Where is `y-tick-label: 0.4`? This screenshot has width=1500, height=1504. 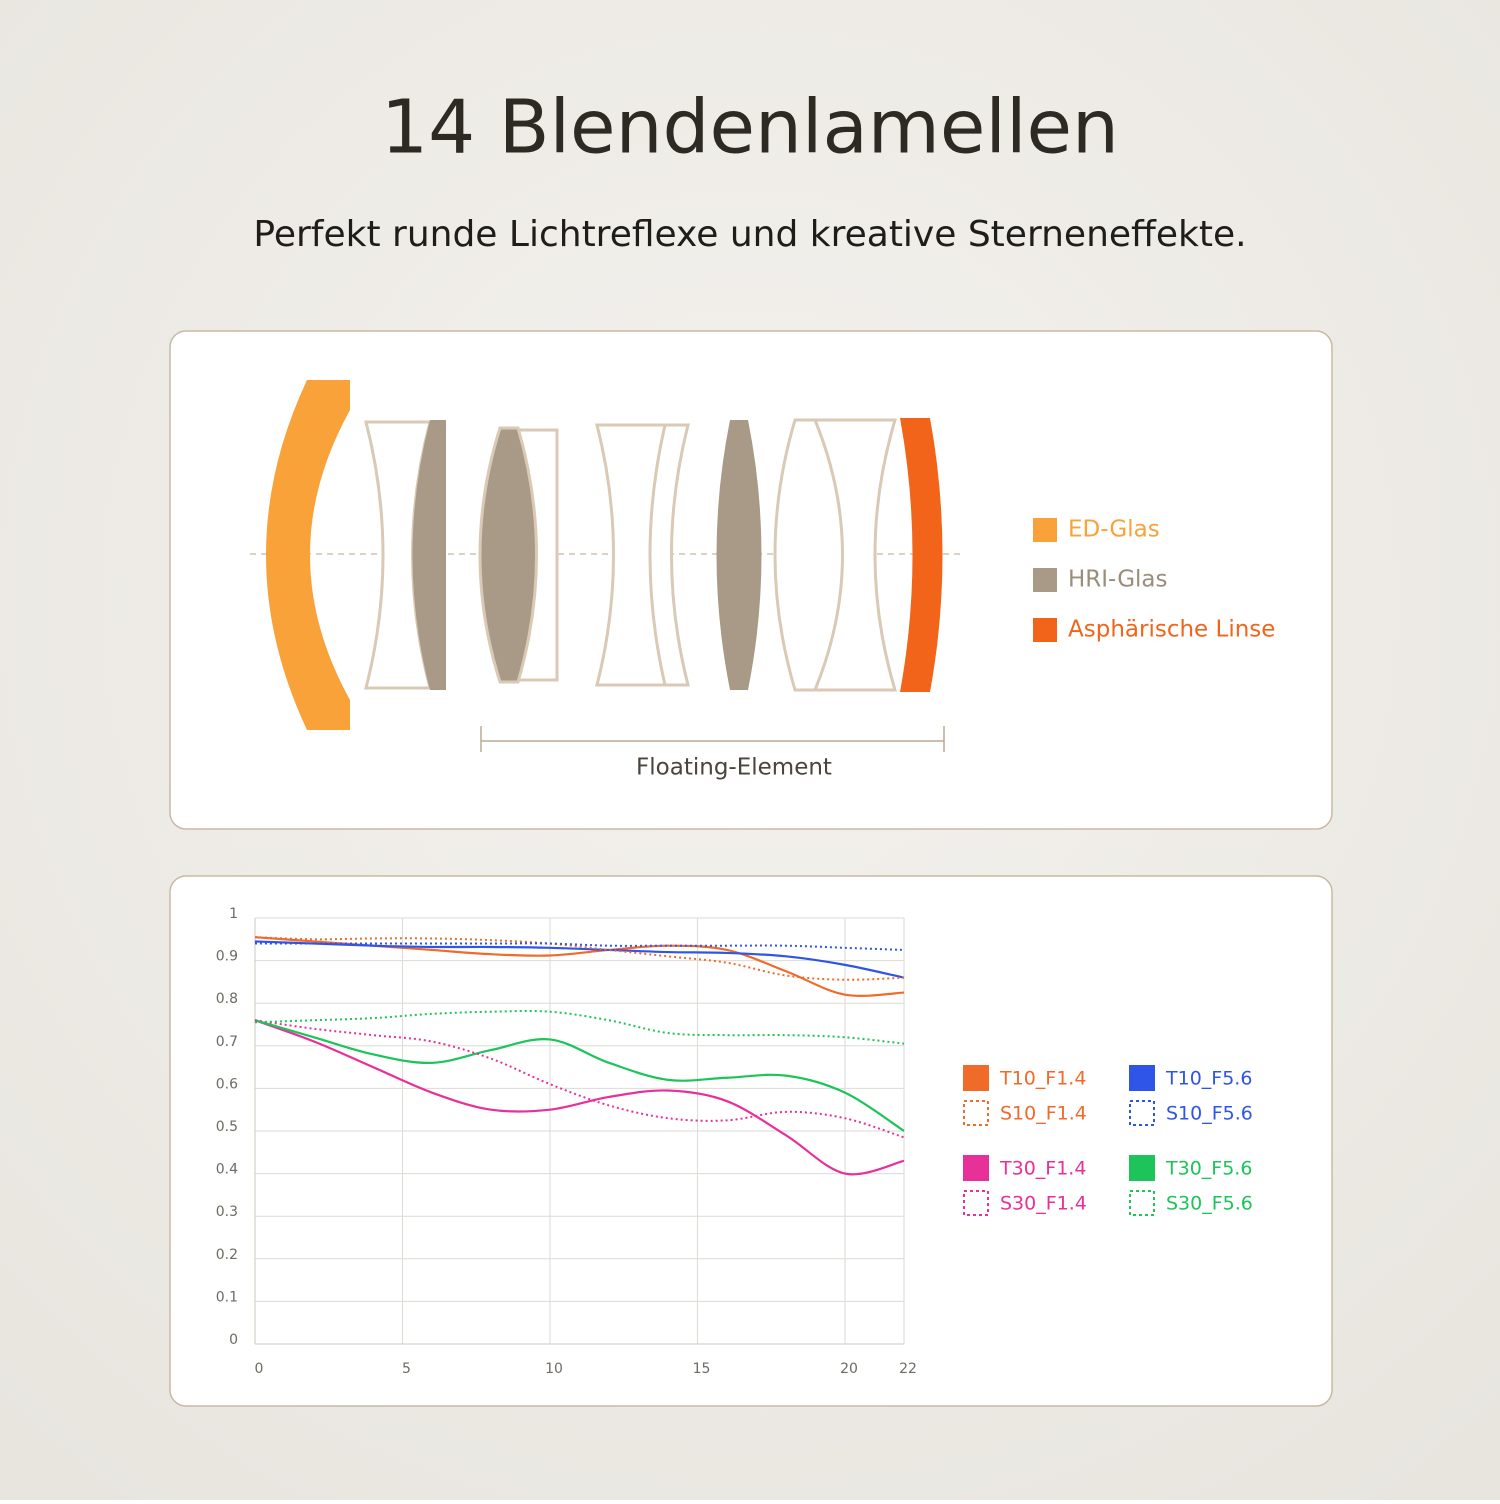
y-tick-label: 0.4 is located at coordinates (227, 1170).